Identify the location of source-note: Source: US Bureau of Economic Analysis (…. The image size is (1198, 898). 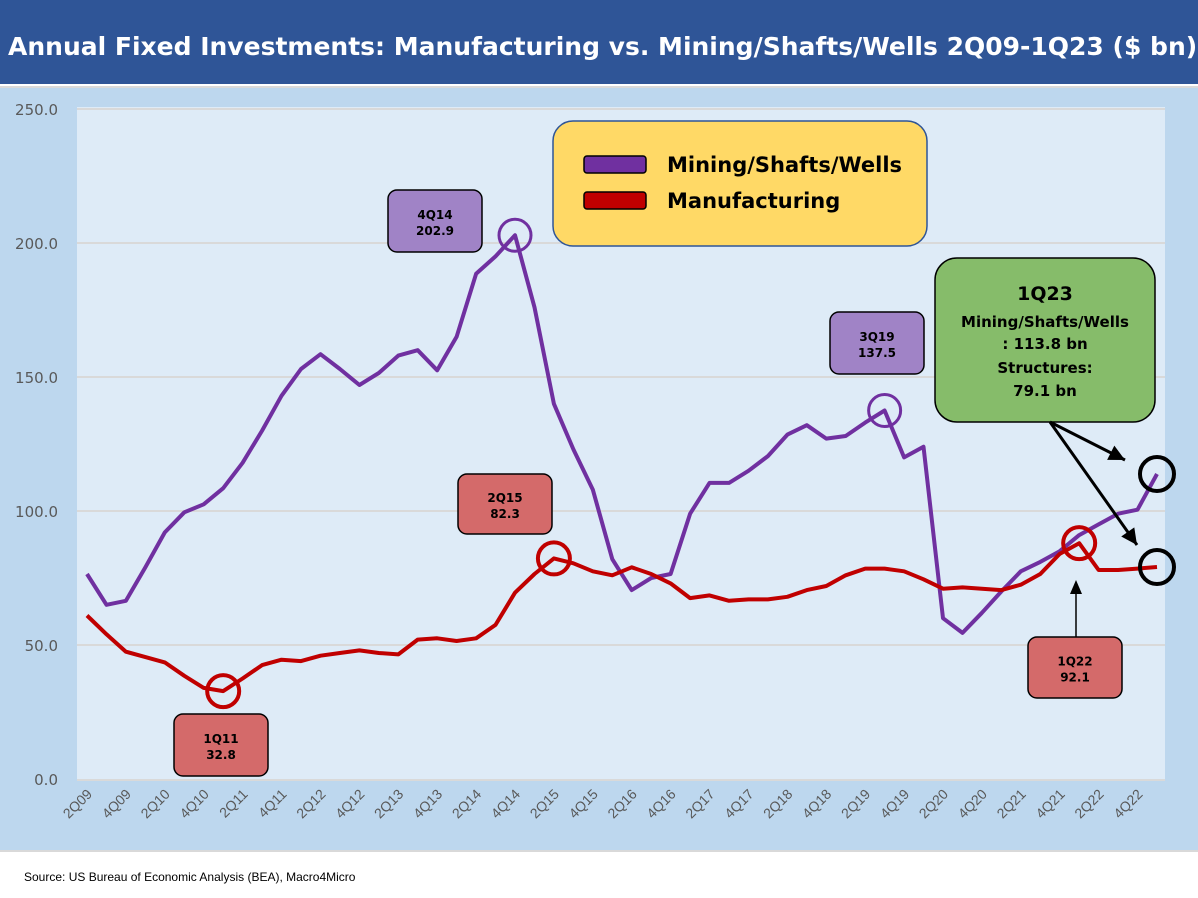
(190, 877).